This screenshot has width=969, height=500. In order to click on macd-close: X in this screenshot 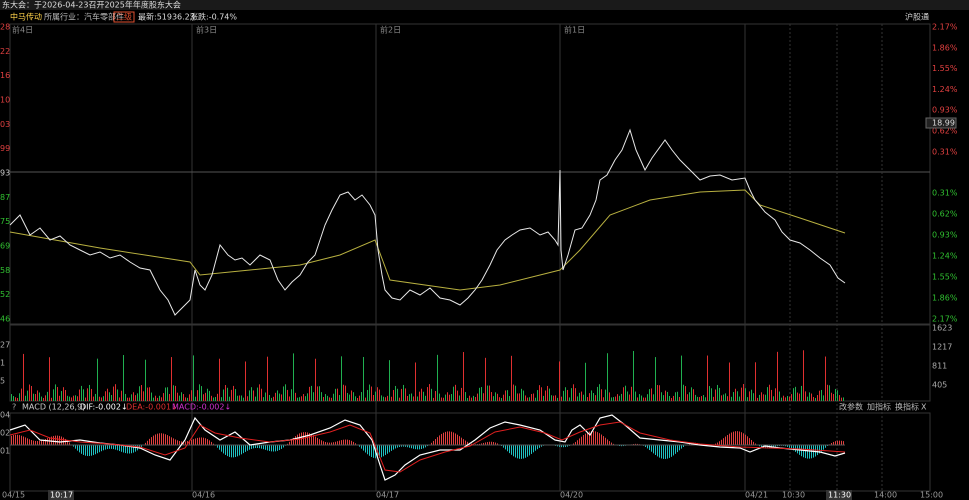, I will do `click(924, 407)`.